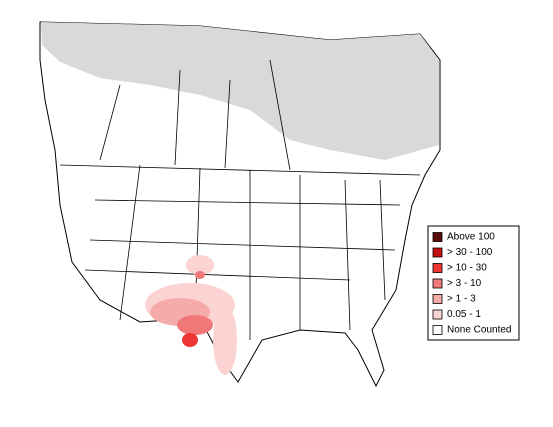 The height and width of the screenshot is (427, 553). What do you see at coordinates (470, 252) in the screenshot?
I see `legend-label: > 30 - 100` at bounding box center [470, 252].